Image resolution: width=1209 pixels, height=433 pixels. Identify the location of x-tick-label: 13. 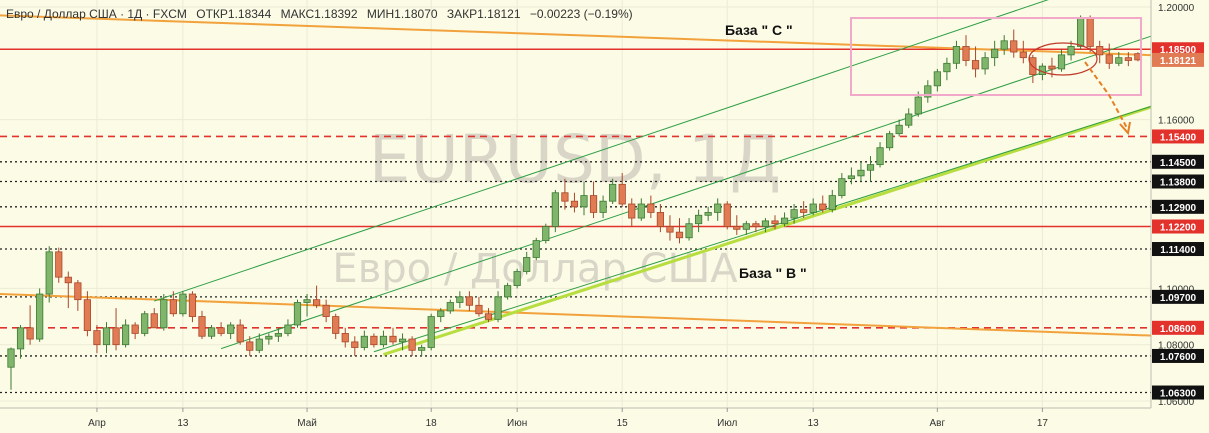
(814, 423).